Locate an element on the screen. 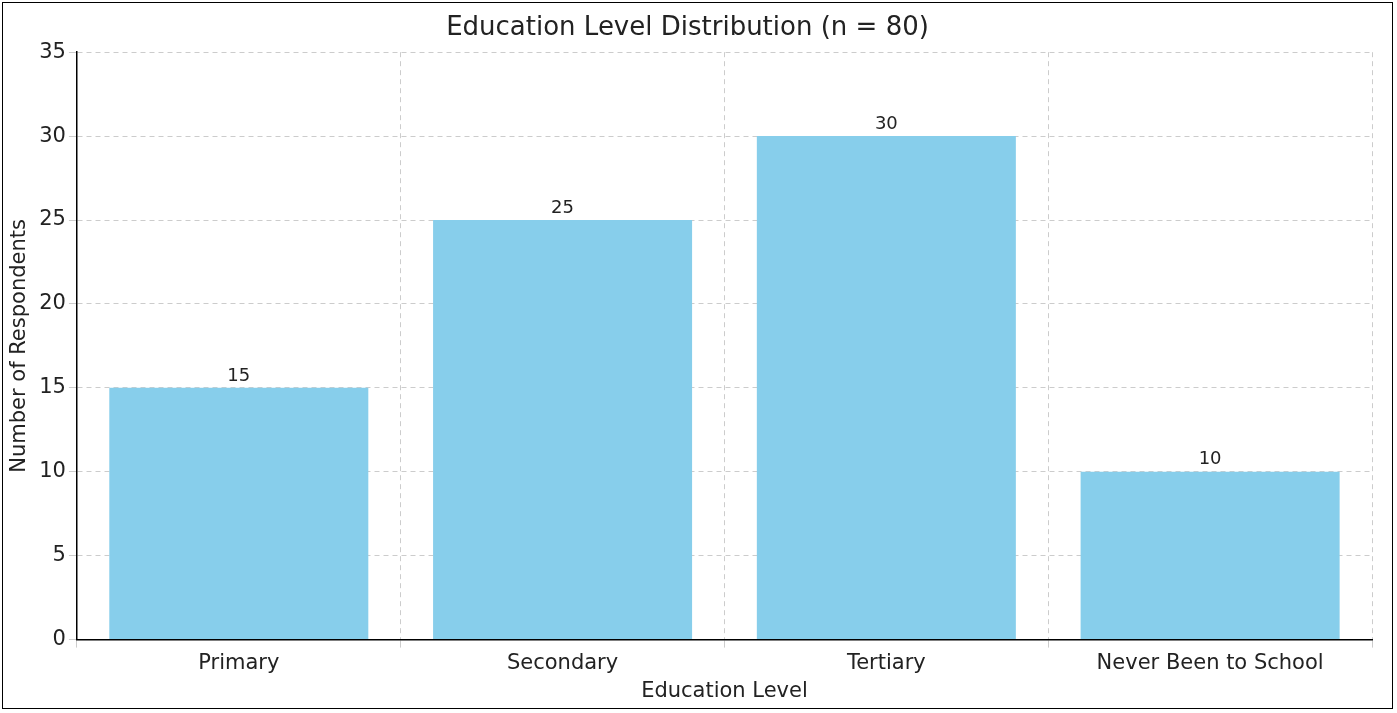  x-tick-label: Never Been to School is located at coordinates (1210, 661).